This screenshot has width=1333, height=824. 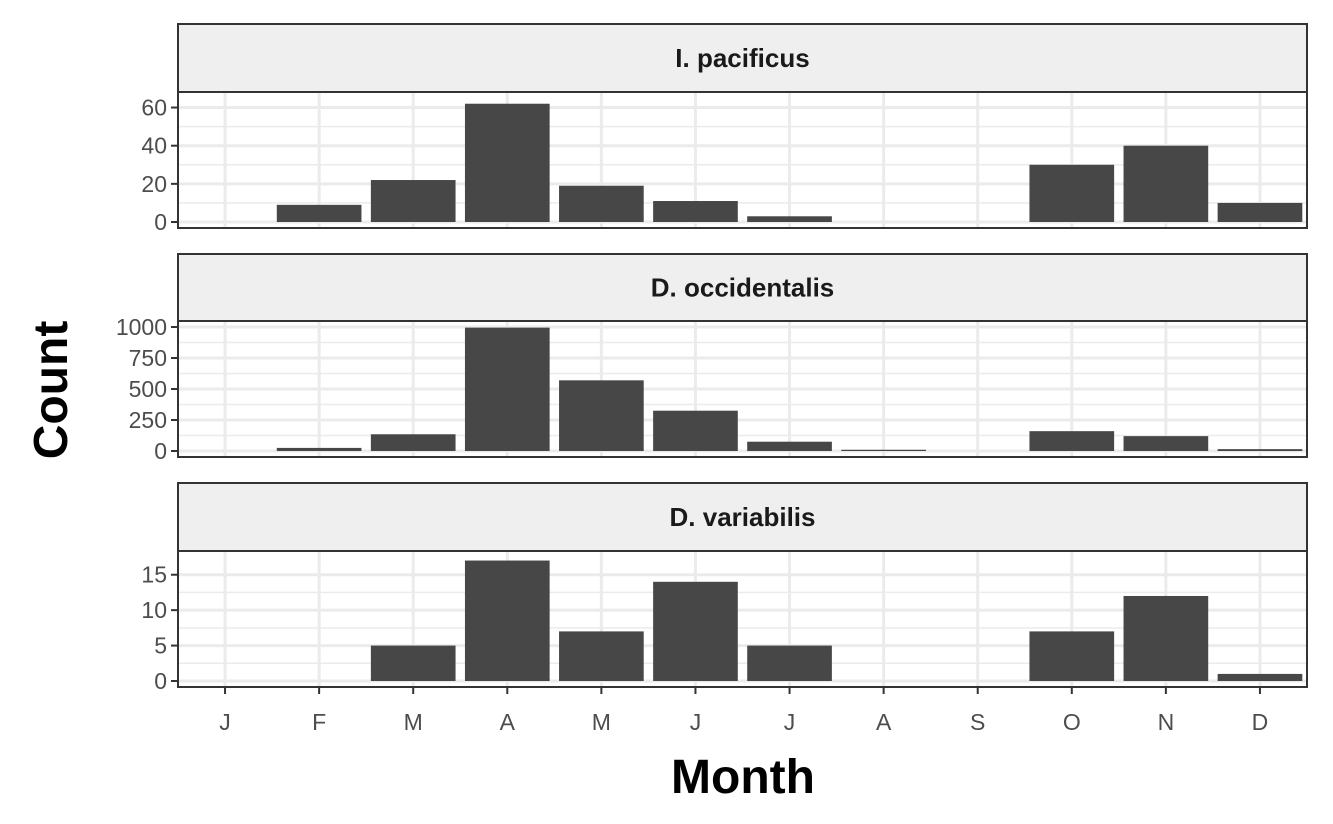 I want to click on panel-background, so click(x=742, y=160).